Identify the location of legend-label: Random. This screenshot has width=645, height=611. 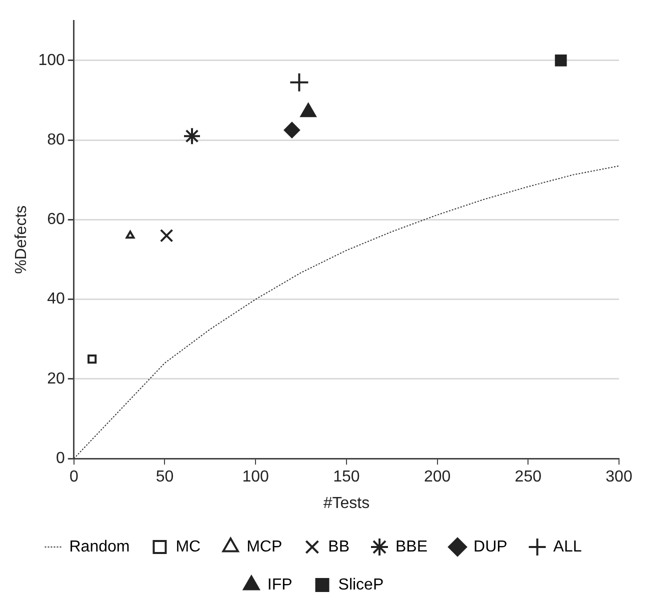
(99, 547).